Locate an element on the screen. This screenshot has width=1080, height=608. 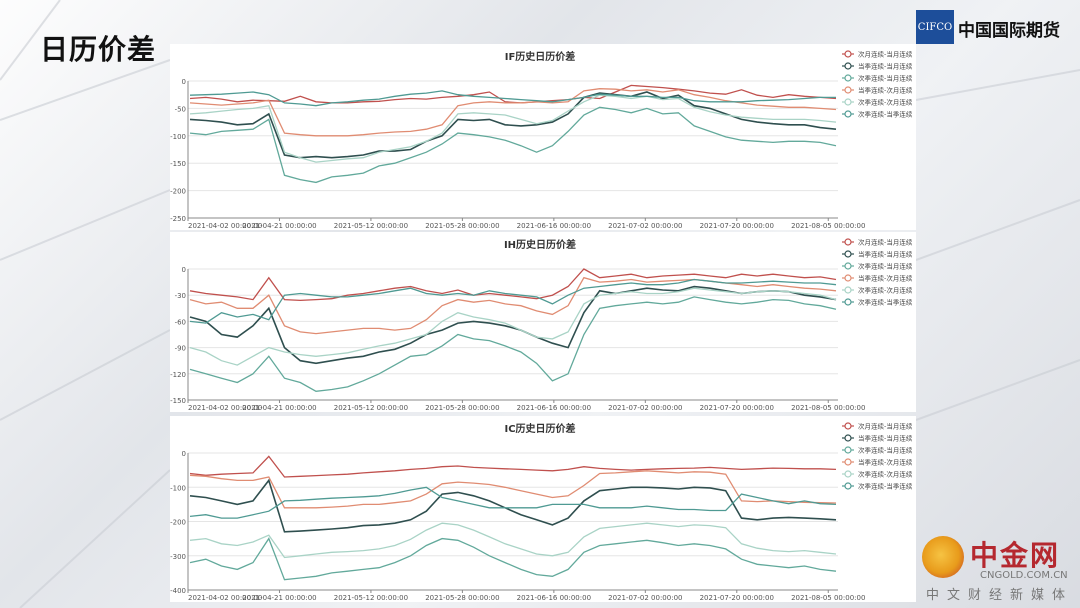
y-tick-label: -30 is located at coordinates (180, 296).